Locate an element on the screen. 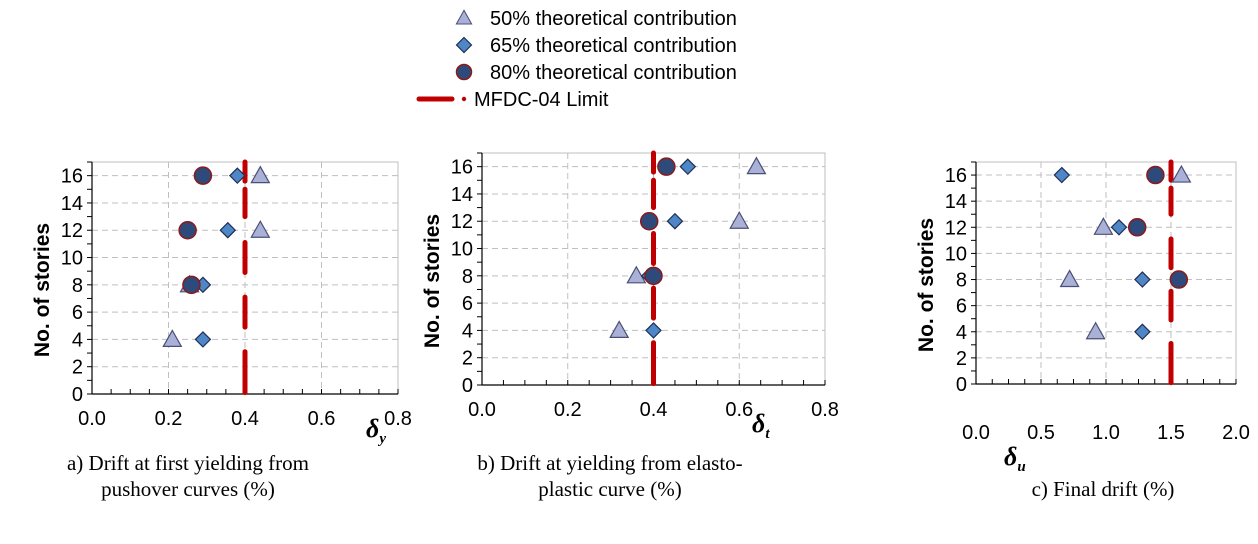  legend-limit-dot is located at coordinates (464, 99).